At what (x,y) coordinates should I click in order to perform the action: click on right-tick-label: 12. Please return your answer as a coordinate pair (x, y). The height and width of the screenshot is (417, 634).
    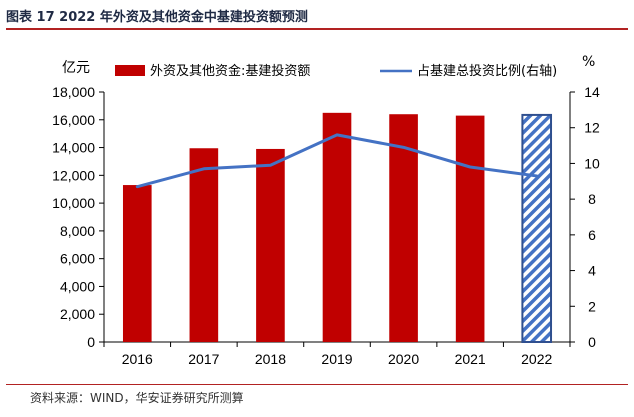
    Looking at the image, I should click on (592, 128).